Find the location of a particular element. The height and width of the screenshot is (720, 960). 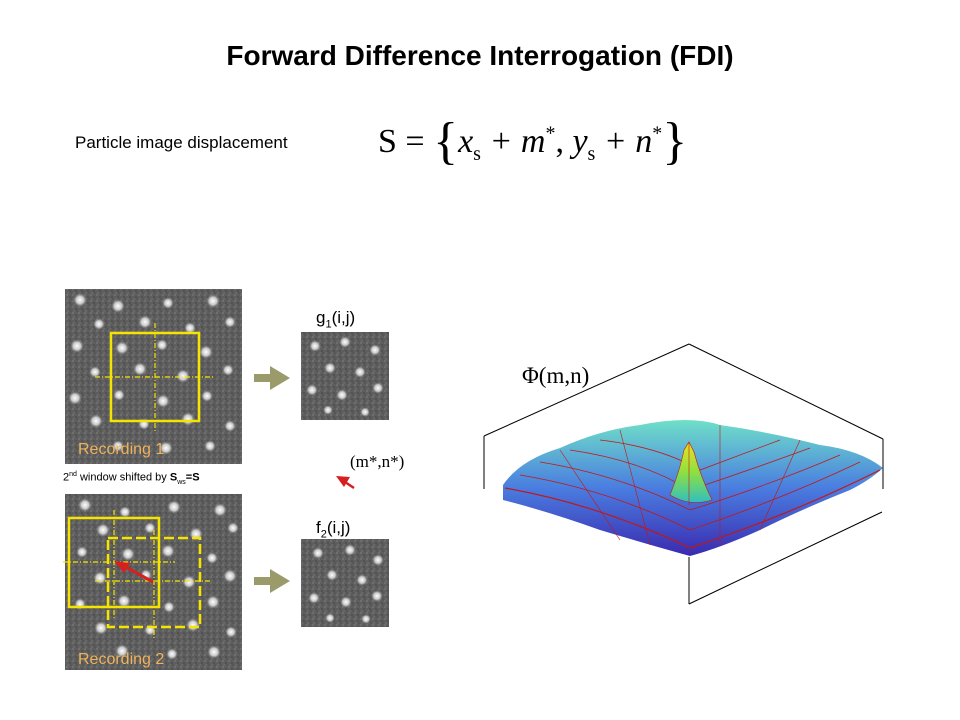

window-g1-func: g is located at coordinates (321, 317).